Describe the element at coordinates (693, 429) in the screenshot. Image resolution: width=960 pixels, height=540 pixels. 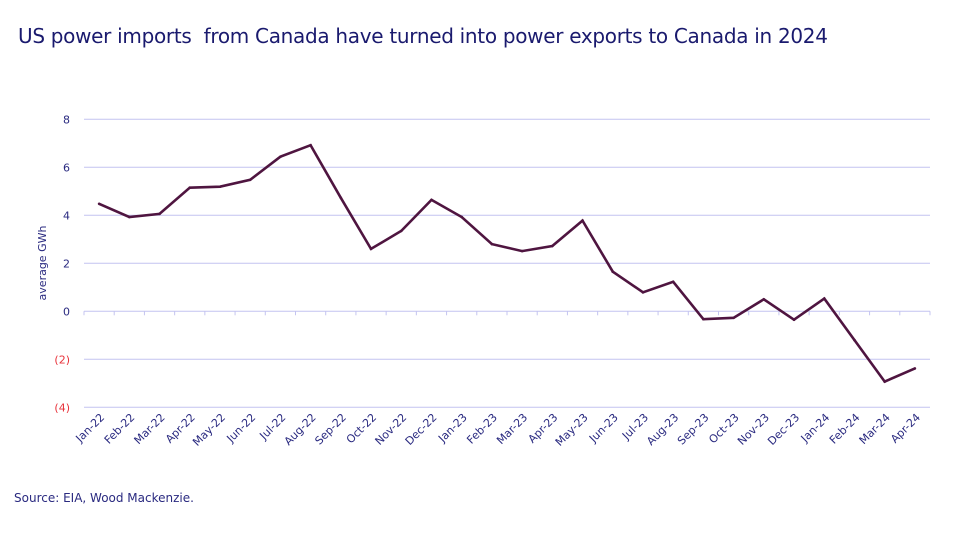
I see `x-tick-label: Sep-23` at that location.